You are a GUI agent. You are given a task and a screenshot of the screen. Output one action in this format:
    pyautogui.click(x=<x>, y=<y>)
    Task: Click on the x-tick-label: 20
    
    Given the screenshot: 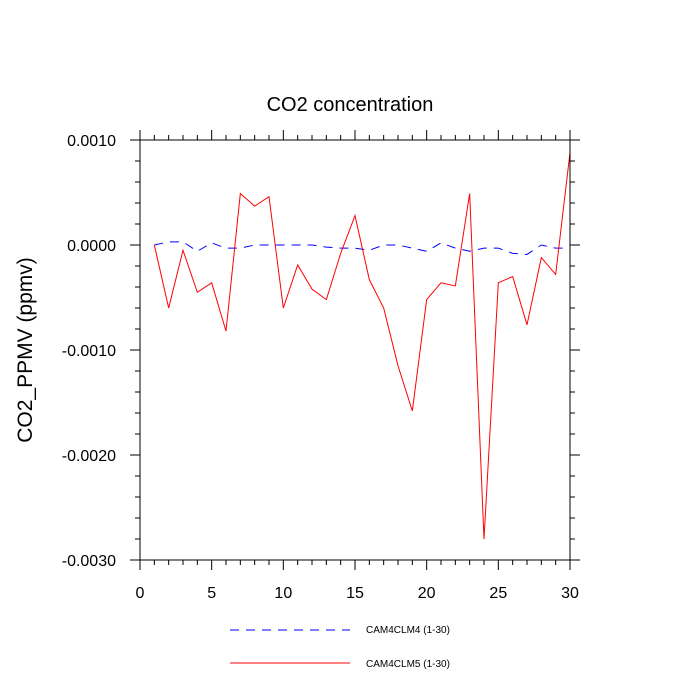 What is the action you would take?
    pyautogui.click(x=427, y=593)
    